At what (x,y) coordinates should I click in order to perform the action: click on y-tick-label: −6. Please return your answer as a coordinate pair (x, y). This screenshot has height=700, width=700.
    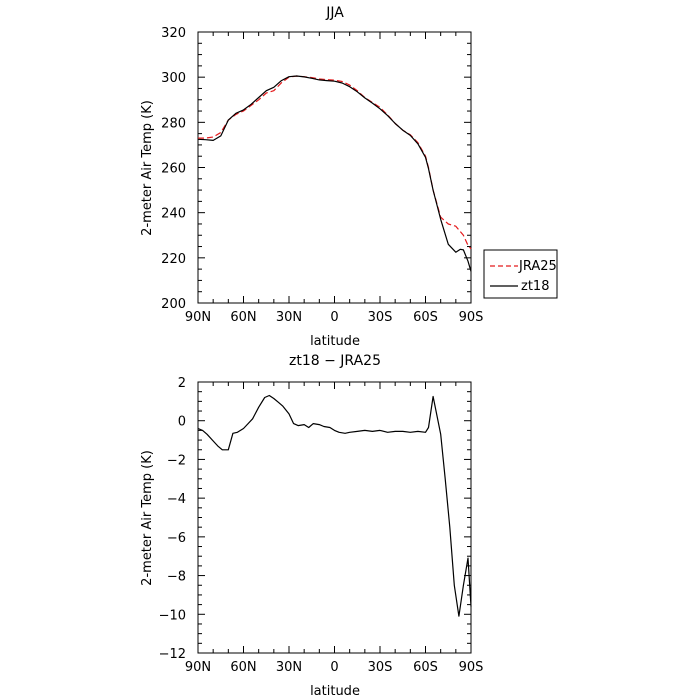
    Looking at the image, I should click on (176, 538).